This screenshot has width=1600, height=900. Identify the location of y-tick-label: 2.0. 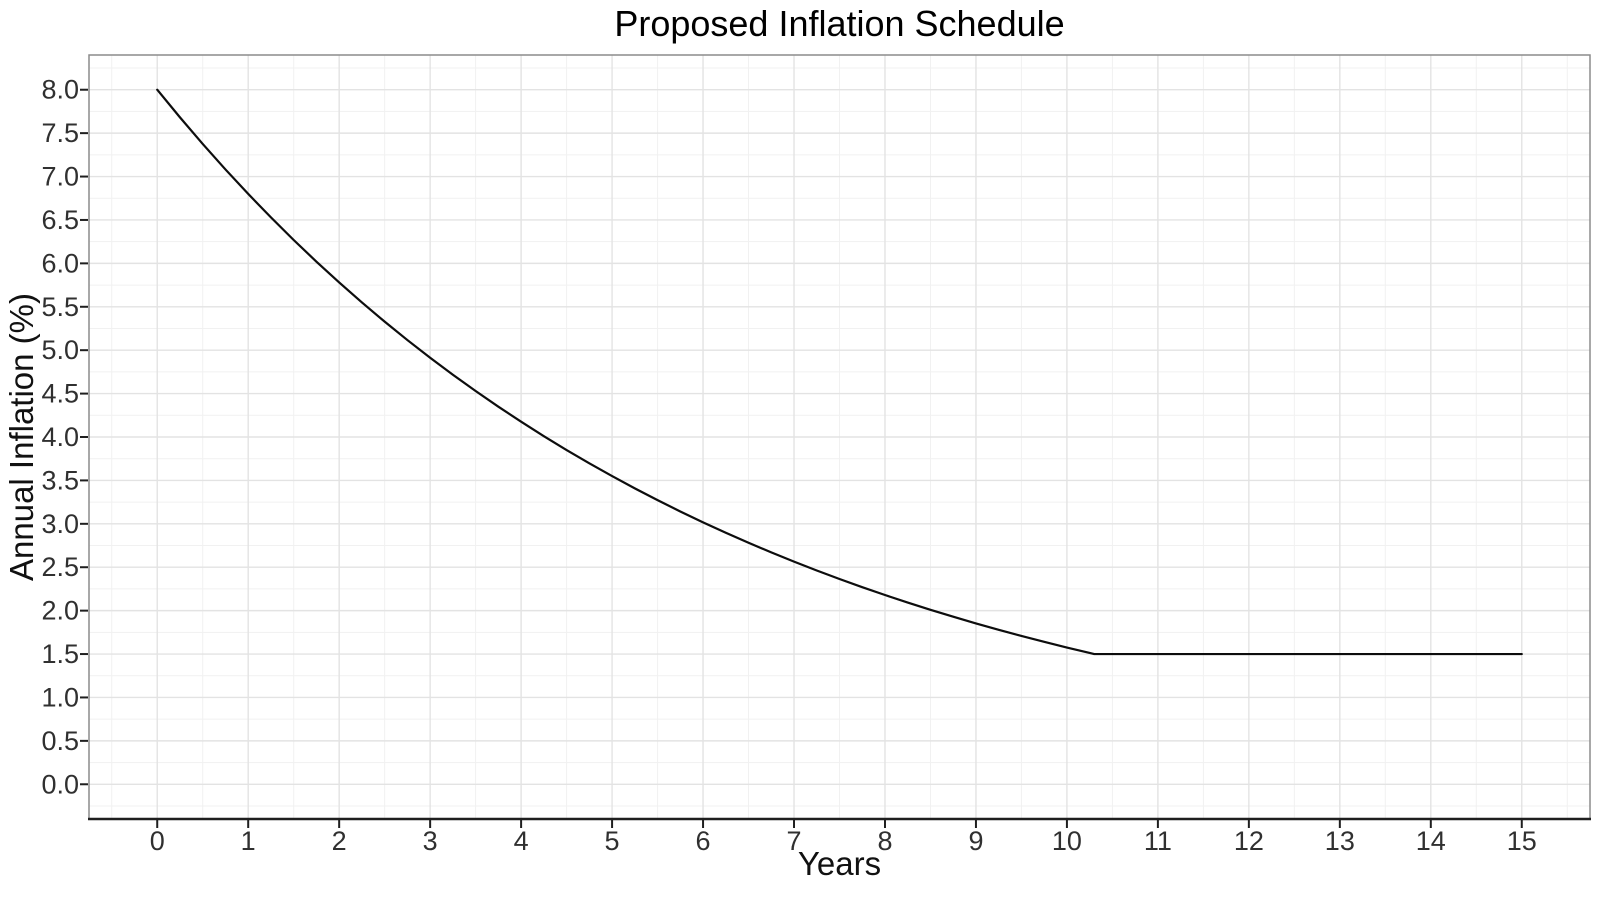
(60, 611).